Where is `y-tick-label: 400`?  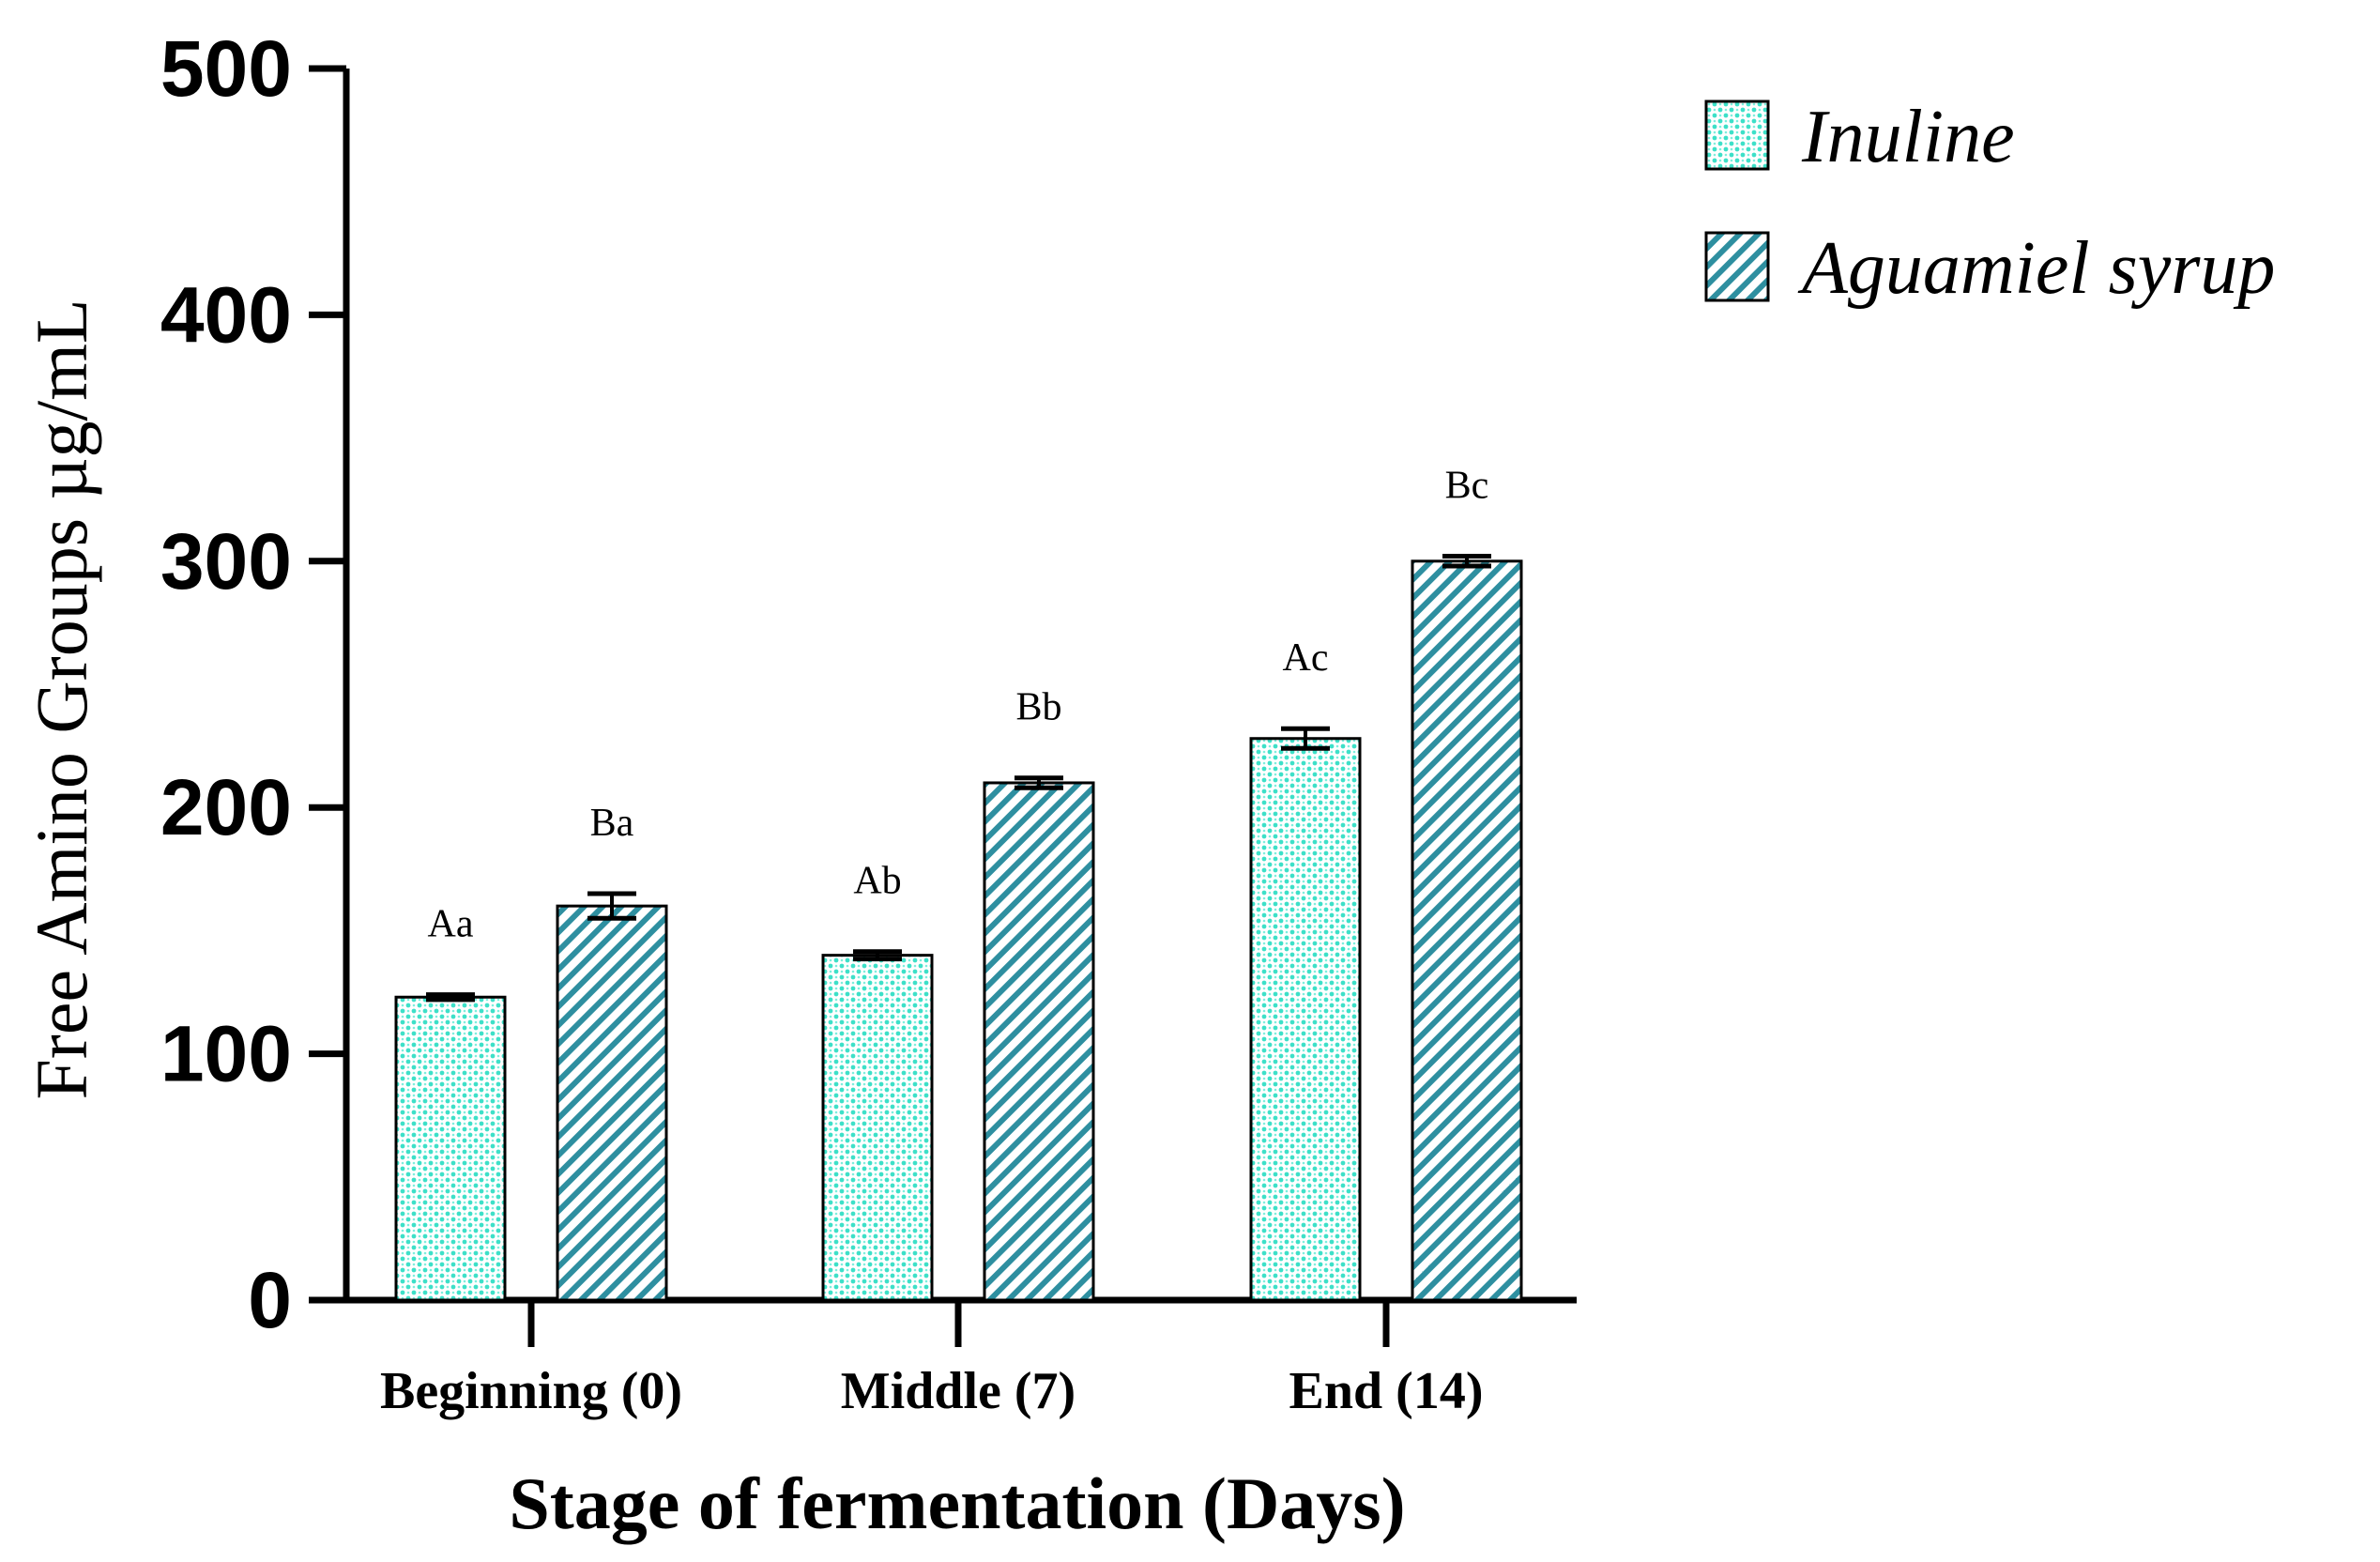 y-tick-label: 400 is located at coordinates (226, 314).